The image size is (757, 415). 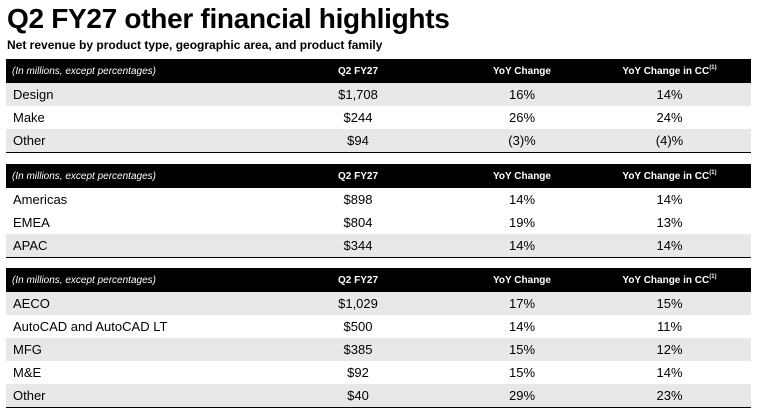 What do you see at coordinates (378, 117) in the screenshot?
I see `table-row: Make $244 26% 24%` at bounding box center [378, 117].